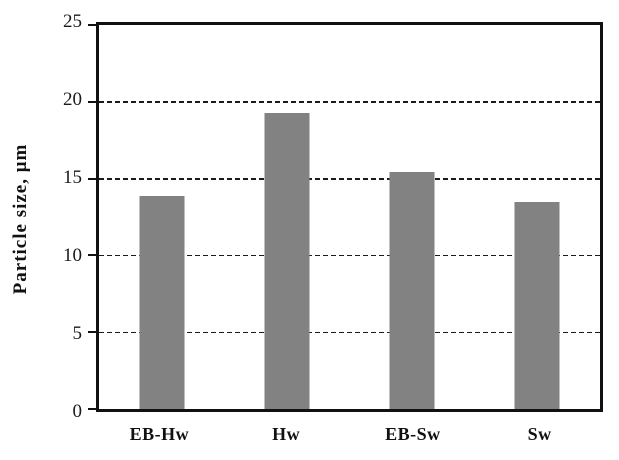 The height and width of the screenshot is (460, 619). What do you see at coordinates (77, 411) in the screenshot?
I see `y-tick-label-0: 0` at bounding box center [77, 411].